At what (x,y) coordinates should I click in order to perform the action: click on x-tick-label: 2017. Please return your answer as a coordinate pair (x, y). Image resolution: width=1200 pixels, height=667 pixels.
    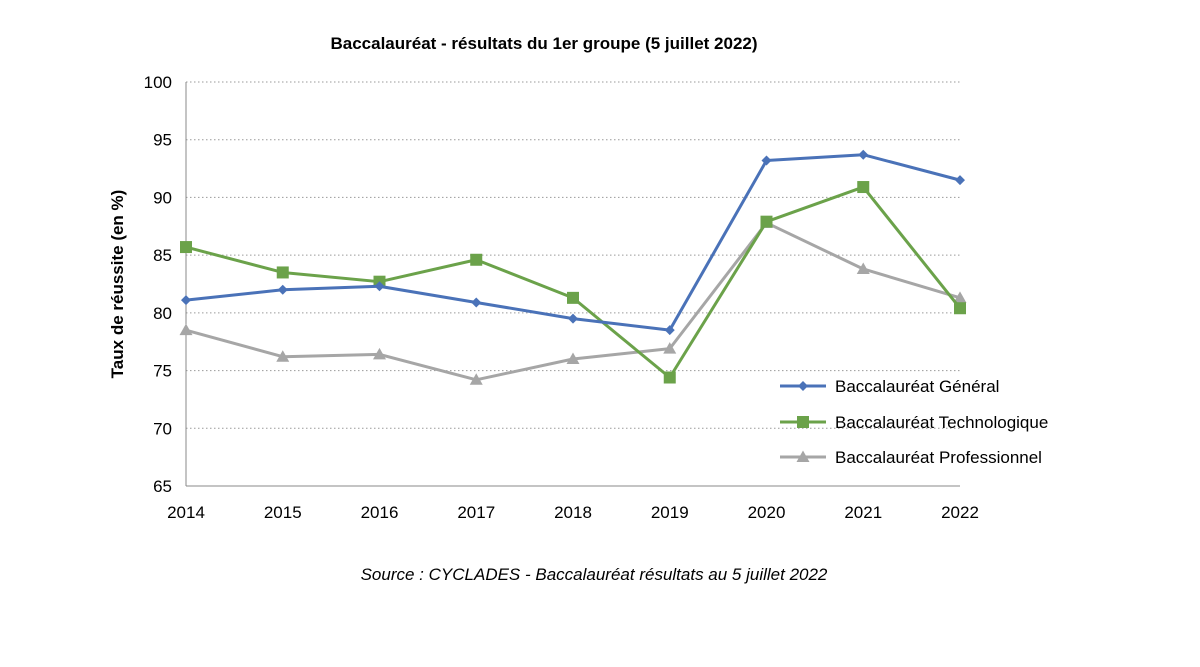
    Looking at the image, I should click on (476, 512).